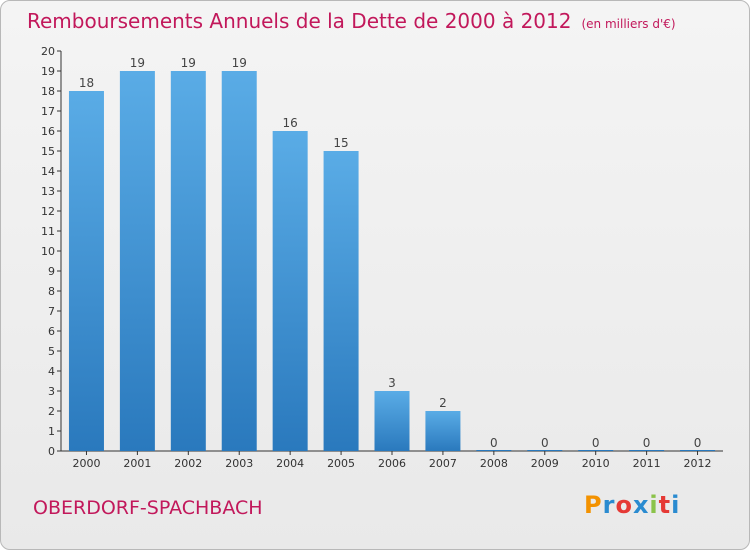 The width and height of the screenshot is (750, 550). Describe the element at coordinates (86, 271) in the screenshot. I see `bar-2000` at that location.